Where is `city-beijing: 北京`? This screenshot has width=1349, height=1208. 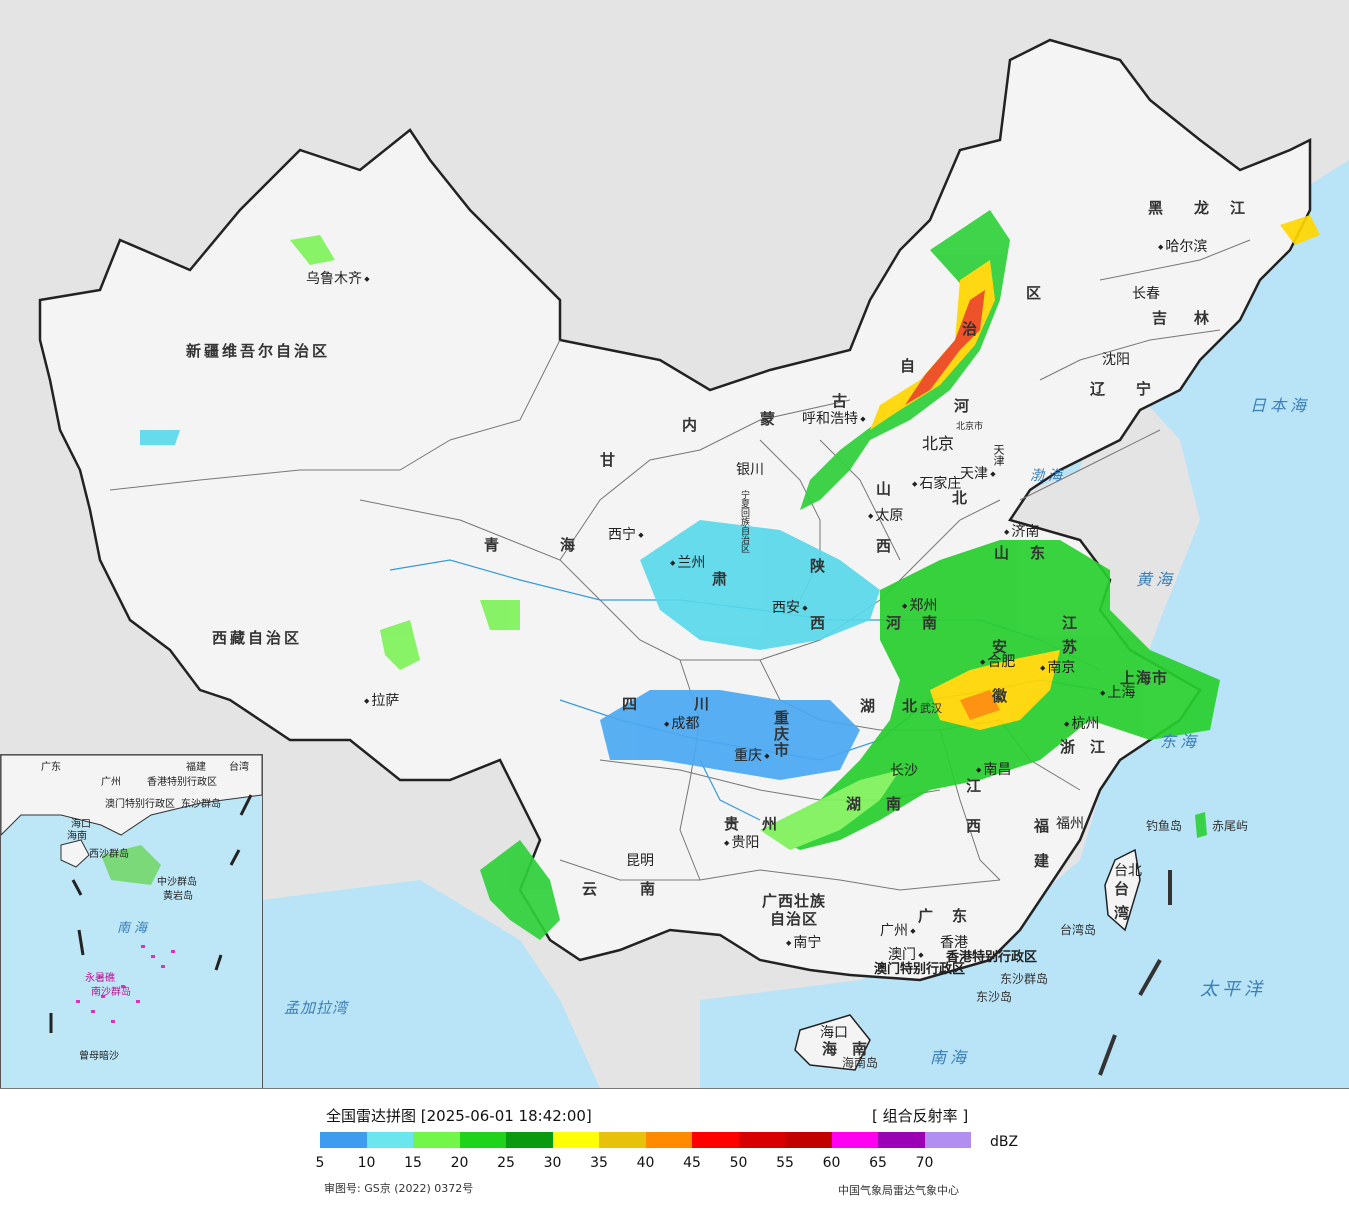 city-beijing: 北京 is located at coordinates (938, 443).